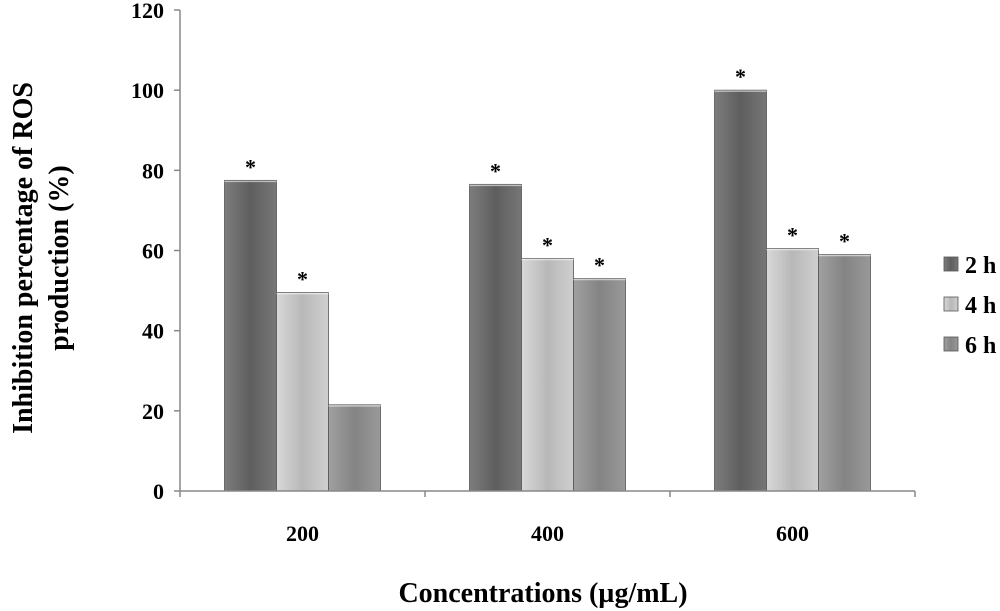 This screenshot has width=1000, height=611. What do you see at coordinates (147, 90) in the screenshot?
I see `y-tick-label: 100` at bounding box center [147, 90].